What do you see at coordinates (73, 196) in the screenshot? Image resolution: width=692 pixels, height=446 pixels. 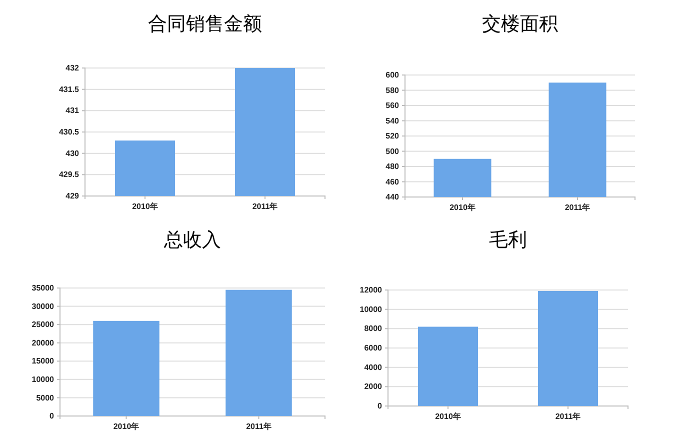 I see `y-tick-label: 429` at bounding box center [73, 196].